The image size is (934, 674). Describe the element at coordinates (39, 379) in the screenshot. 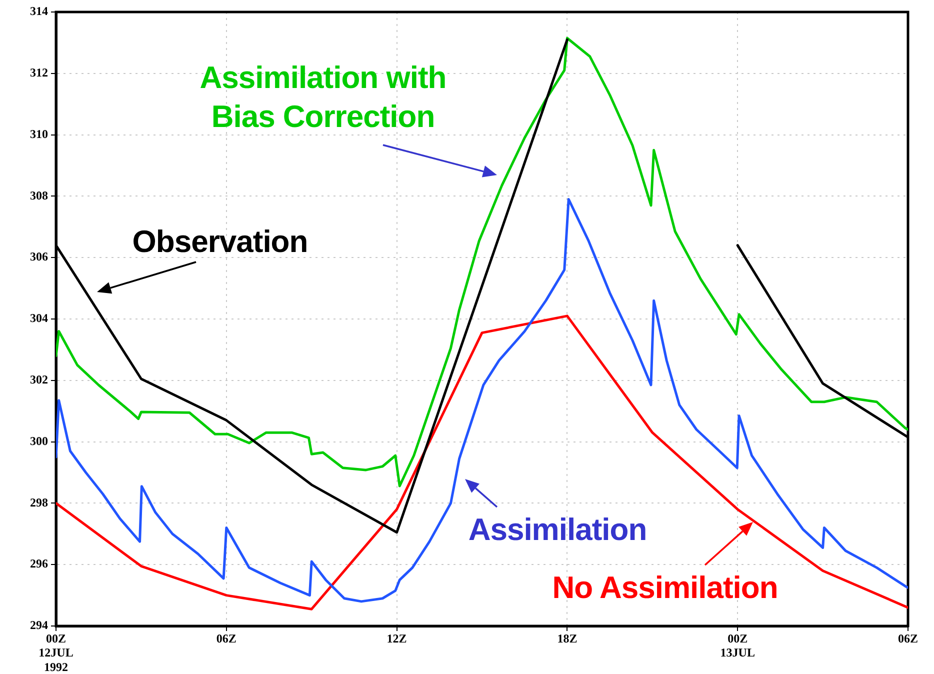

I see `y-tick-label: 302` at that location.